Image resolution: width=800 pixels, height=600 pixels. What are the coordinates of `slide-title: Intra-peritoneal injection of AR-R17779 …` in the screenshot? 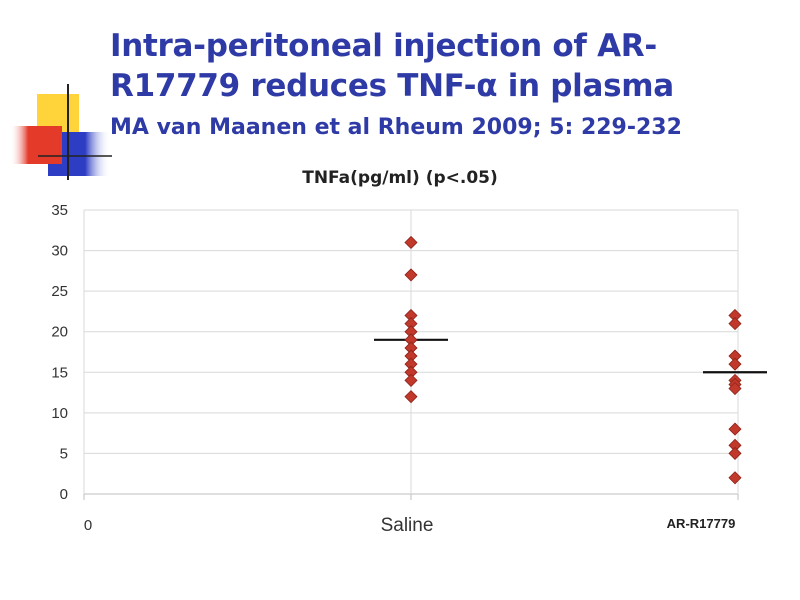 It's located at (392, 66).